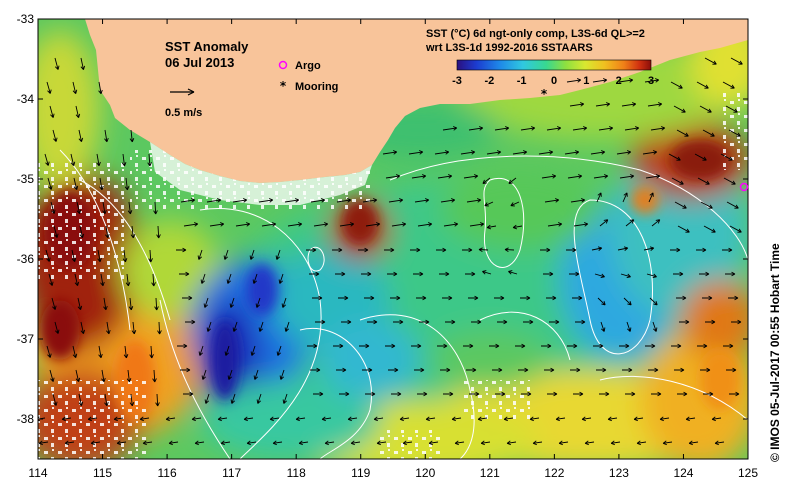  I want to click on colorbar-tick-label: 1, so click(586, 81).